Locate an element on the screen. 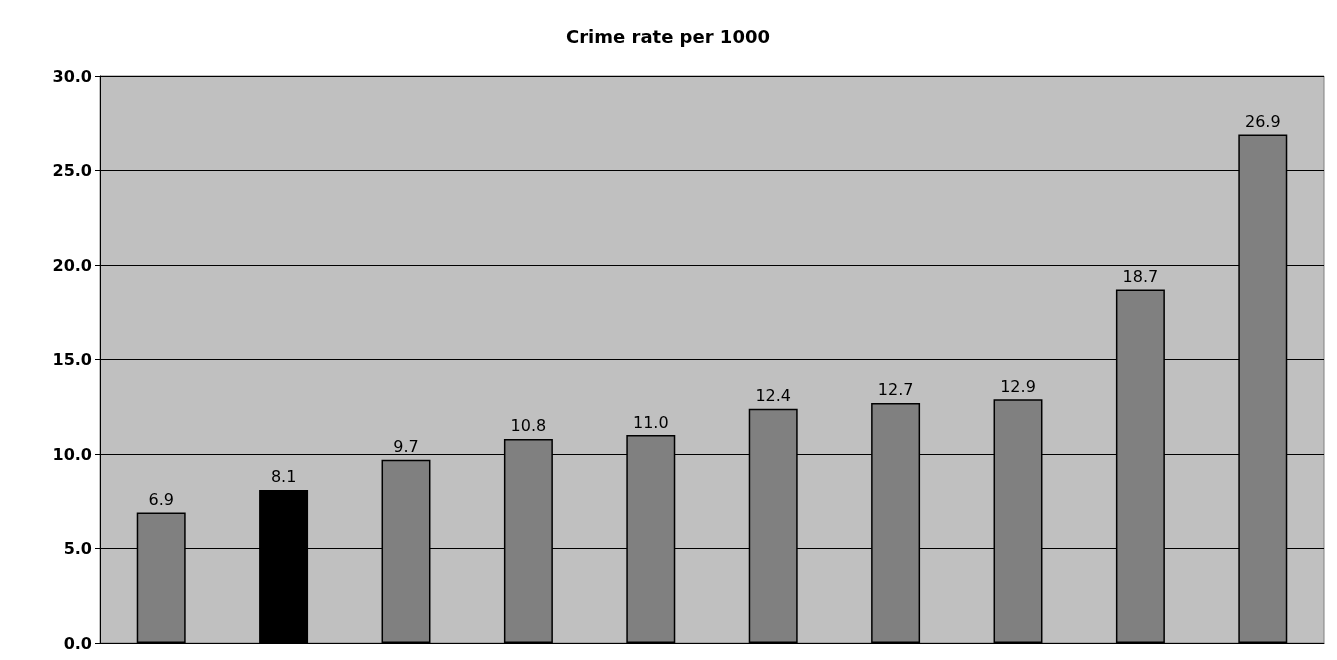 This screenshot has width=1337, height=660. y-tick-label: 10.0 is located at coordinates (72, 454).